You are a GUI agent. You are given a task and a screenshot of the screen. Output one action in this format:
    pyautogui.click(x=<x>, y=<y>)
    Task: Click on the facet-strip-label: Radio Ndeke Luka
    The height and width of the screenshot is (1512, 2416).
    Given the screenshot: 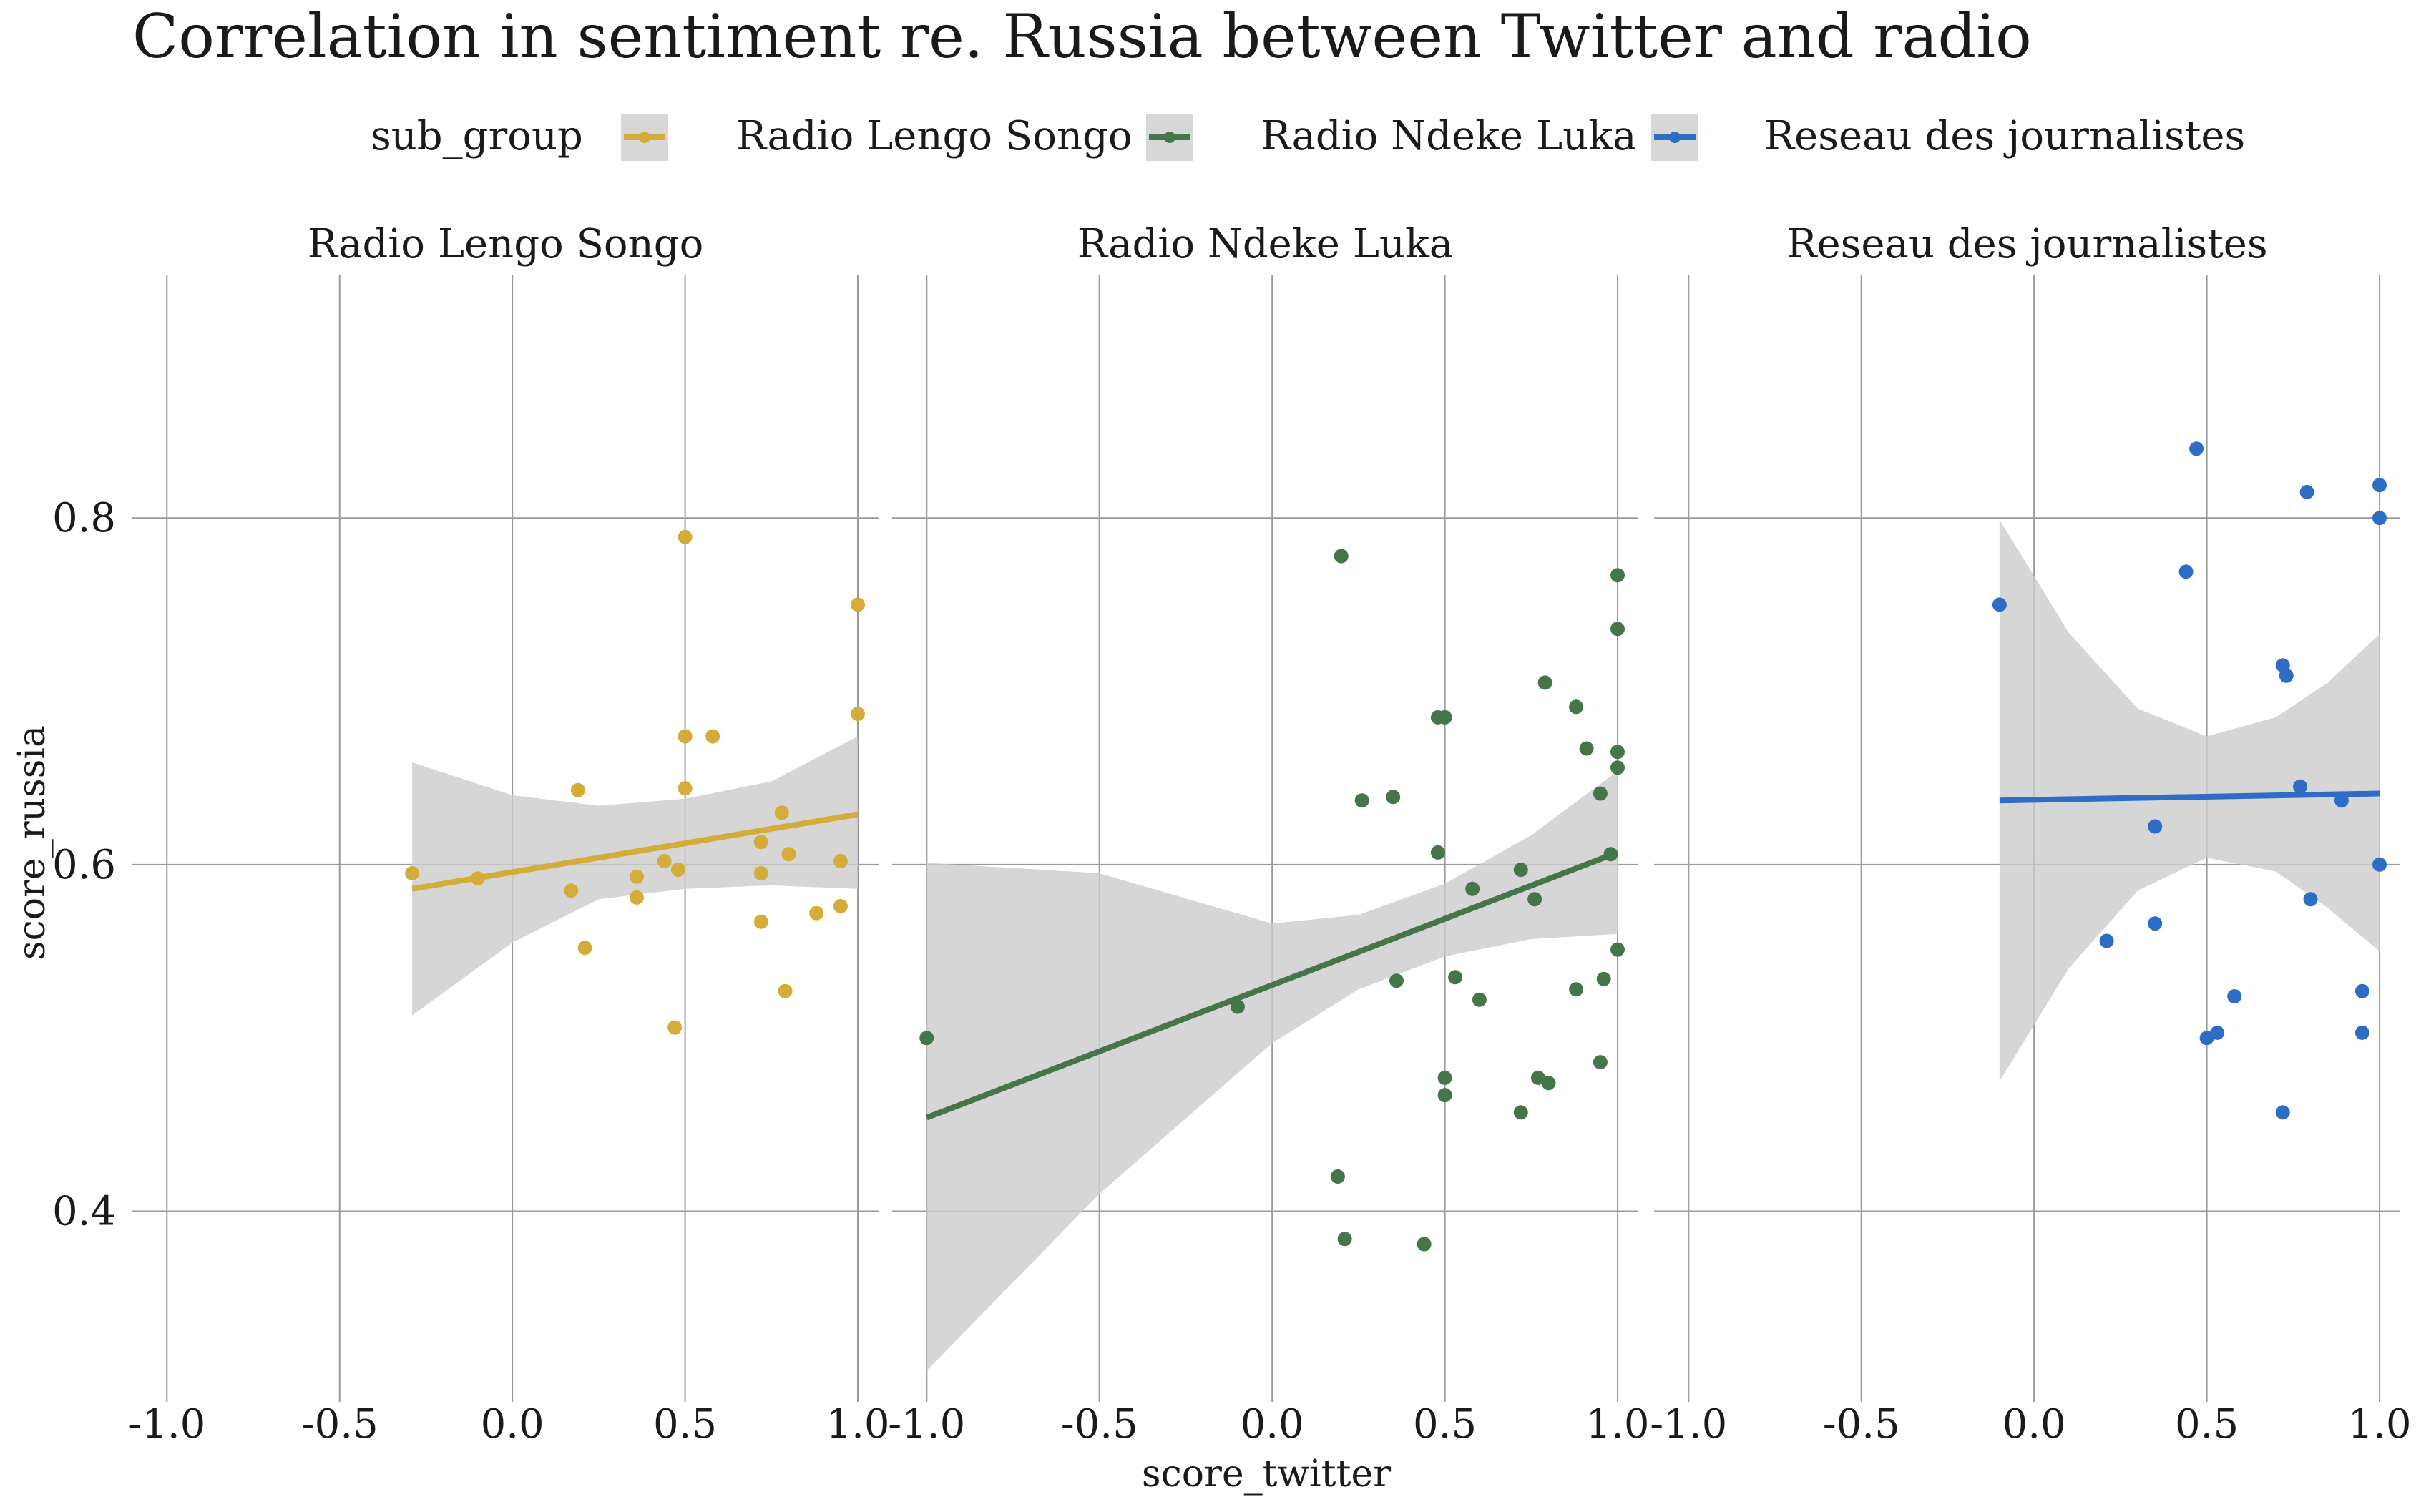 What is the action you would take?
    pyautogui.click(x=1266, y=244)
    